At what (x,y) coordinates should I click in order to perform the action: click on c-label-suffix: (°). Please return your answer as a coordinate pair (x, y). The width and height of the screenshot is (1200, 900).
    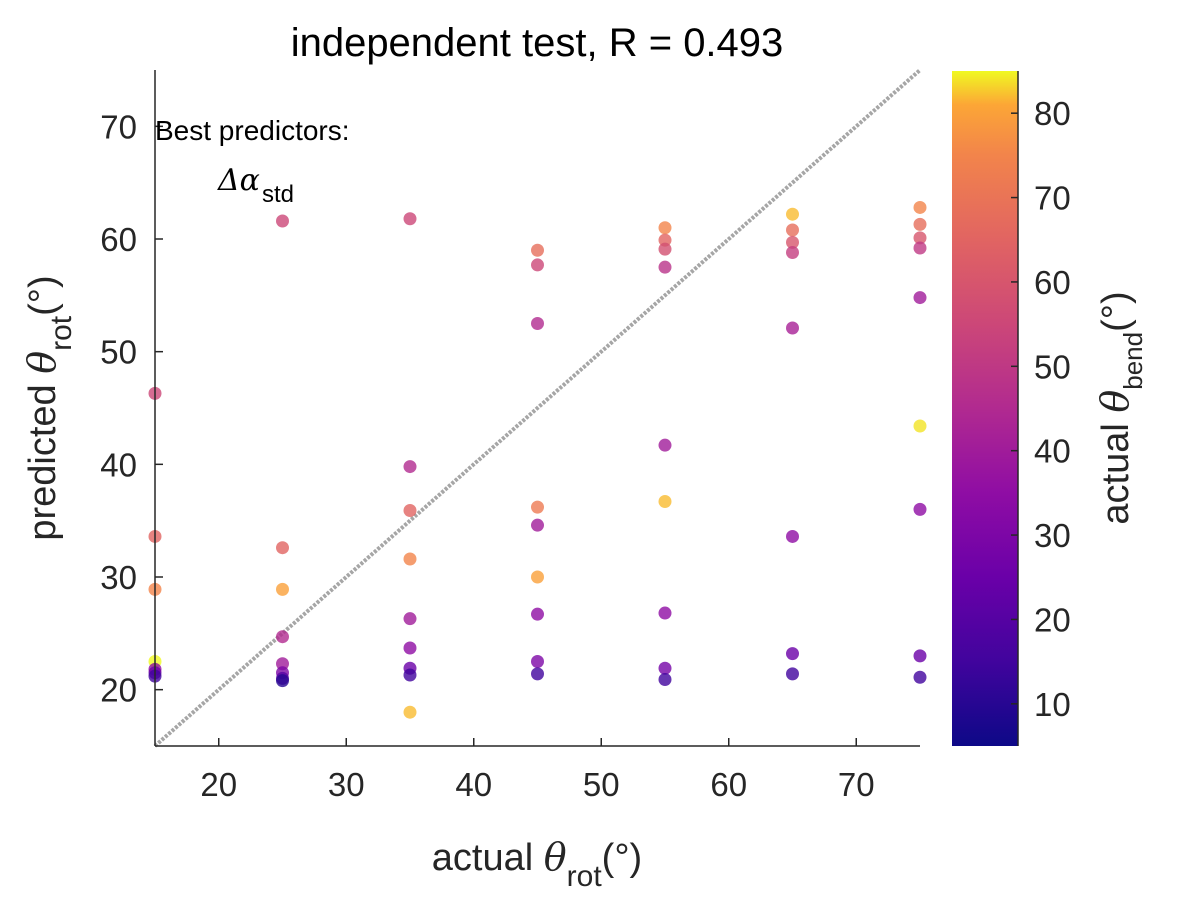
    Looking at the image, I should click on (1116, 311).